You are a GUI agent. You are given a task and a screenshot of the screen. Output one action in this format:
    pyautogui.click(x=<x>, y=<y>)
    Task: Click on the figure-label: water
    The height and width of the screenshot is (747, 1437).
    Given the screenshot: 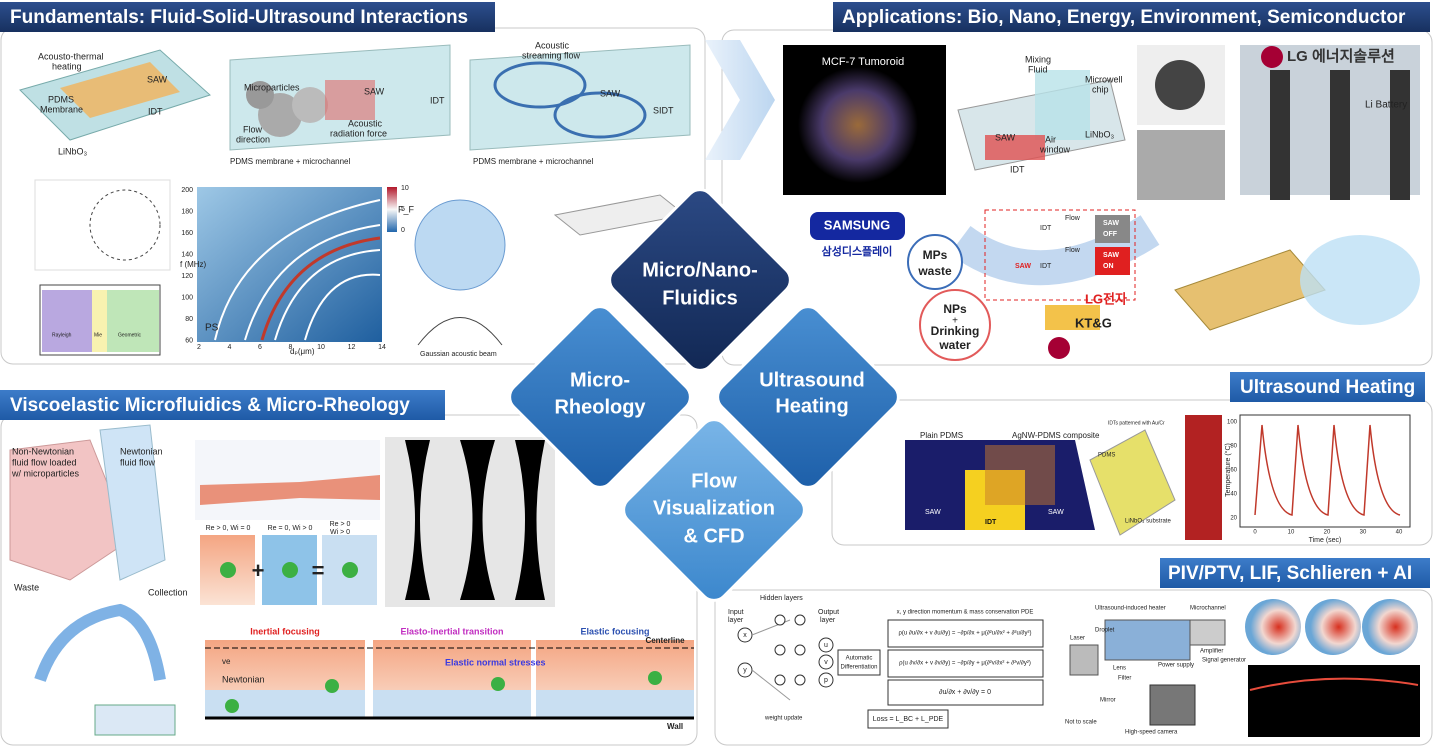 What is the action you would take?
    pyautogui.click(x=954, y=345)
    